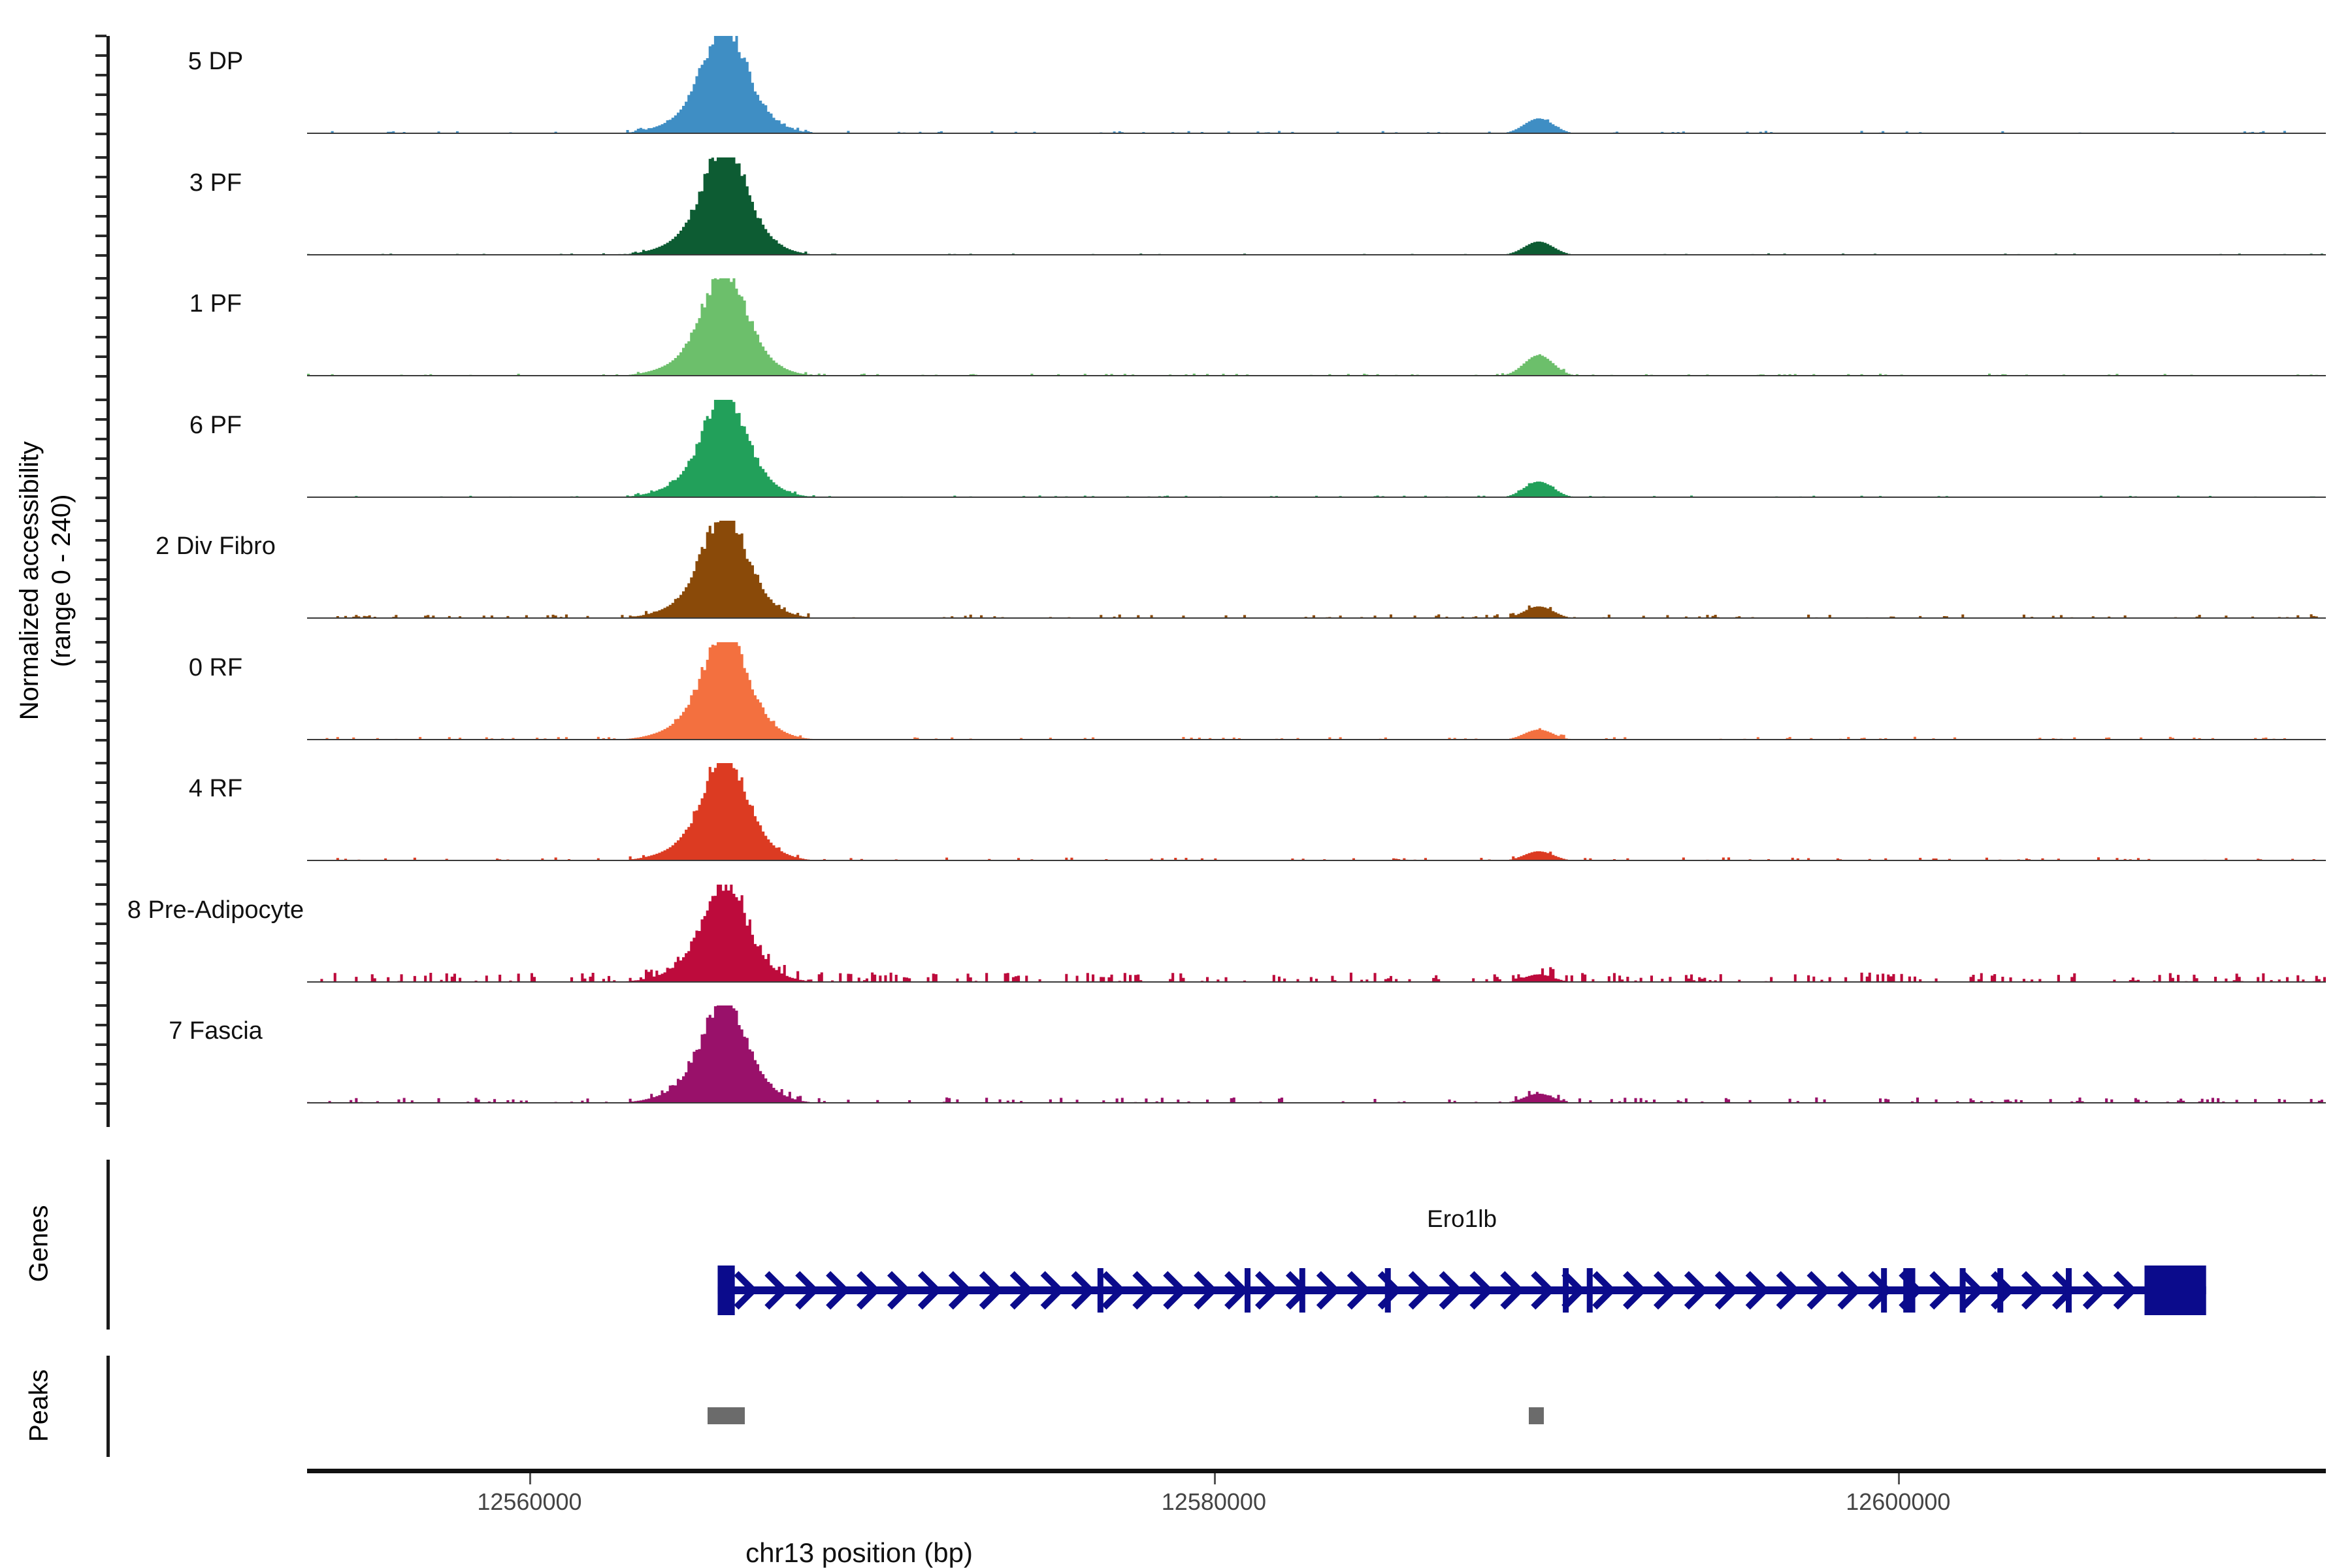 This screenshot has height=1568, width=2352. What do you see at coordinates (215, 910) in the screenshot?
I see `track-label: 8 Pre-Adipocyte` at bounding box center [215, 910].